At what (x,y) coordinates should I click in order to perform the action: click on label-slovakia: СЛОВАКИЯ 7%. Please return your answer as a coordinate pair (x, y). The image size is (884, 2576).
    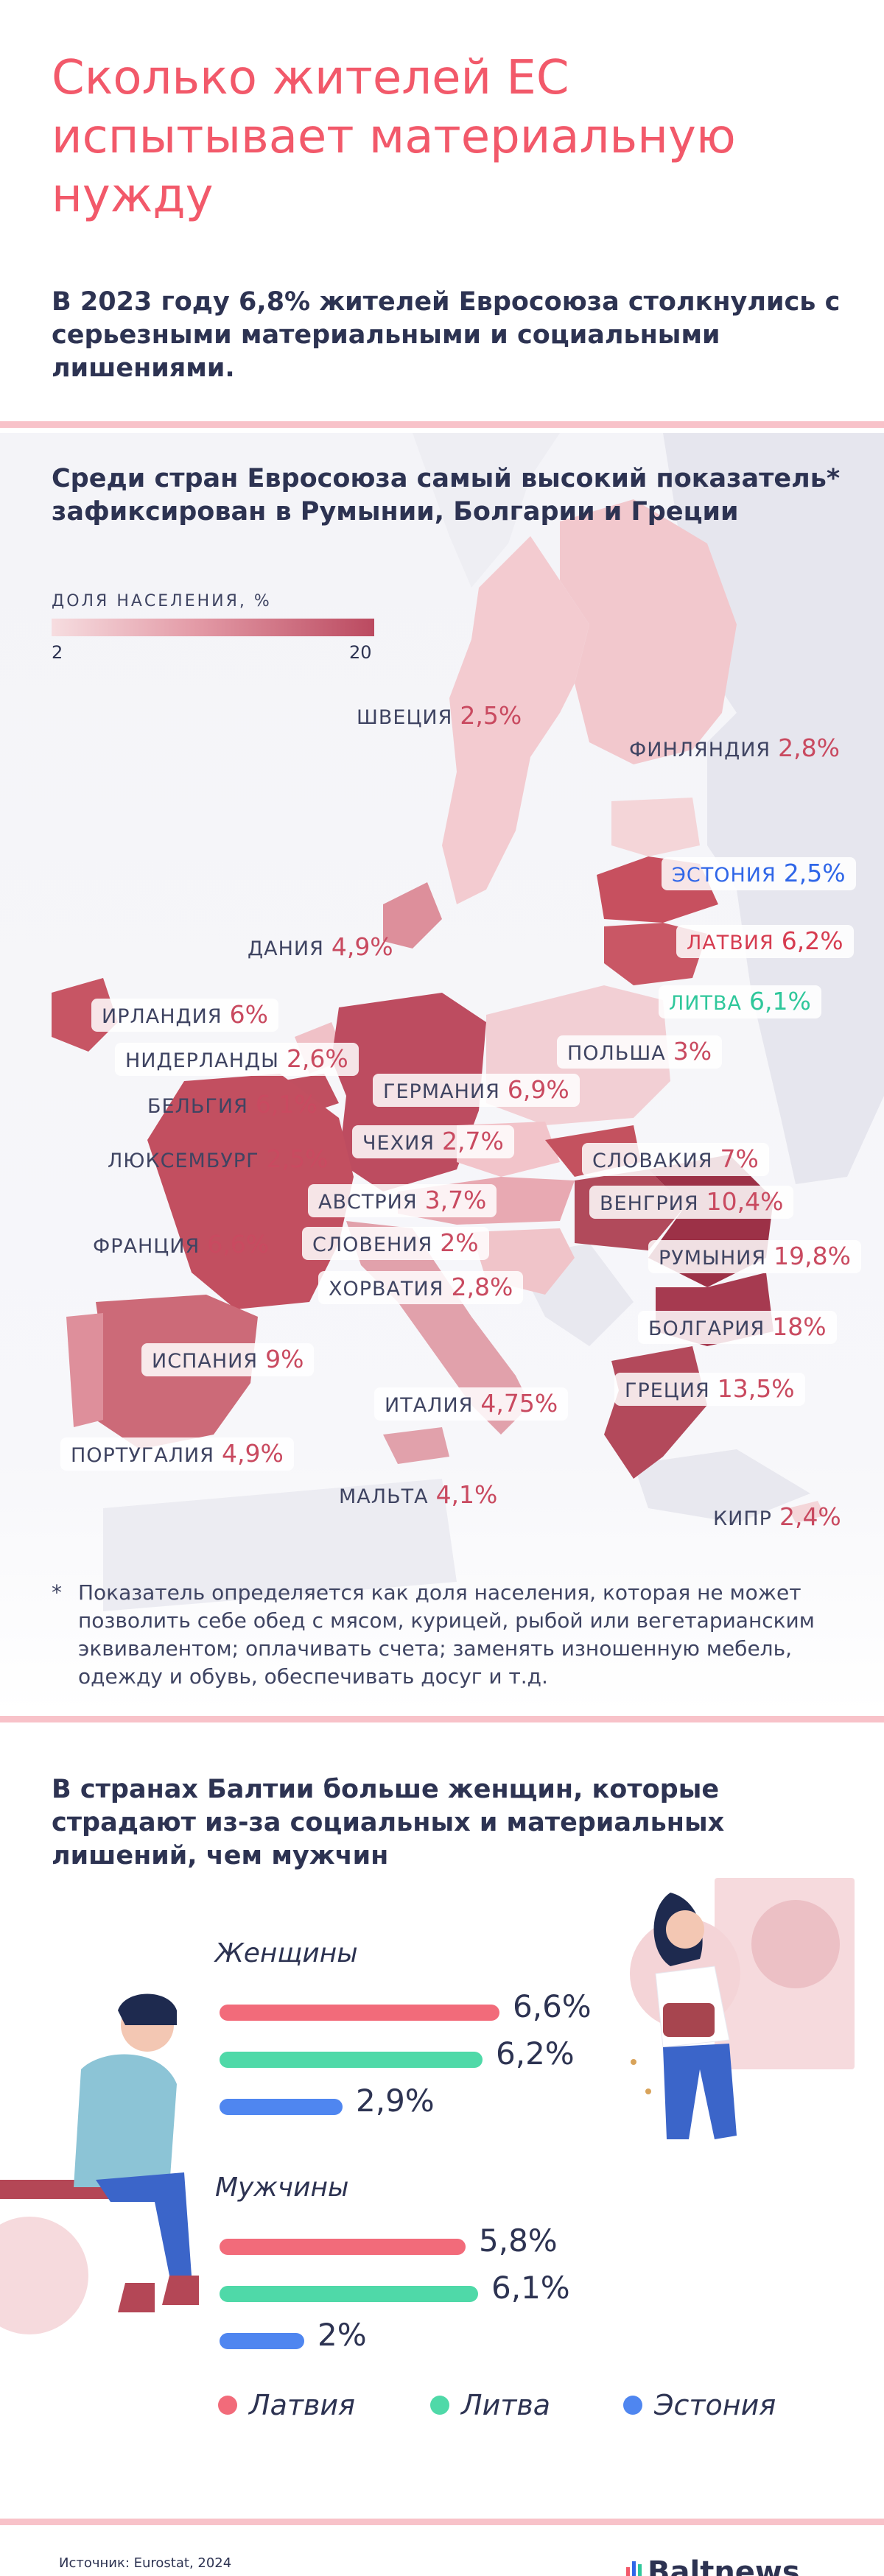
    Looking at the image, I should click on (676, 1159).